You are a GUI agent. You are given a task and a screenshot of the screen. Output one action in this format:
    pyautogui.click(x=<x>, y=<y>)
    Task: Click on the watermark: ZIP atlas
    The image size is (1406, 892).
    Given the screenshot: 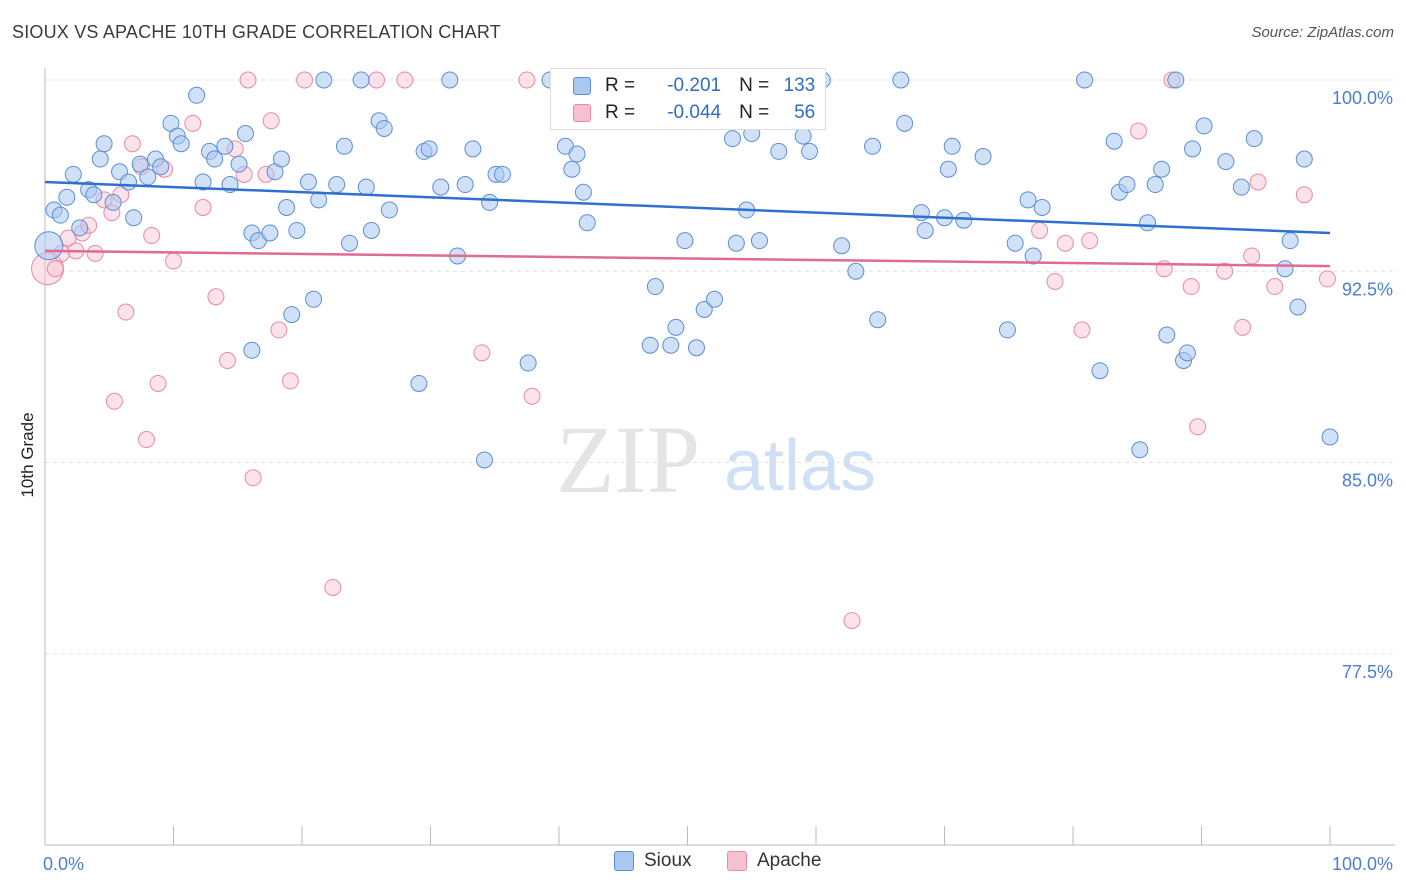 What is the action you would take?
    pyautogui.click(x=716, y=459)
    